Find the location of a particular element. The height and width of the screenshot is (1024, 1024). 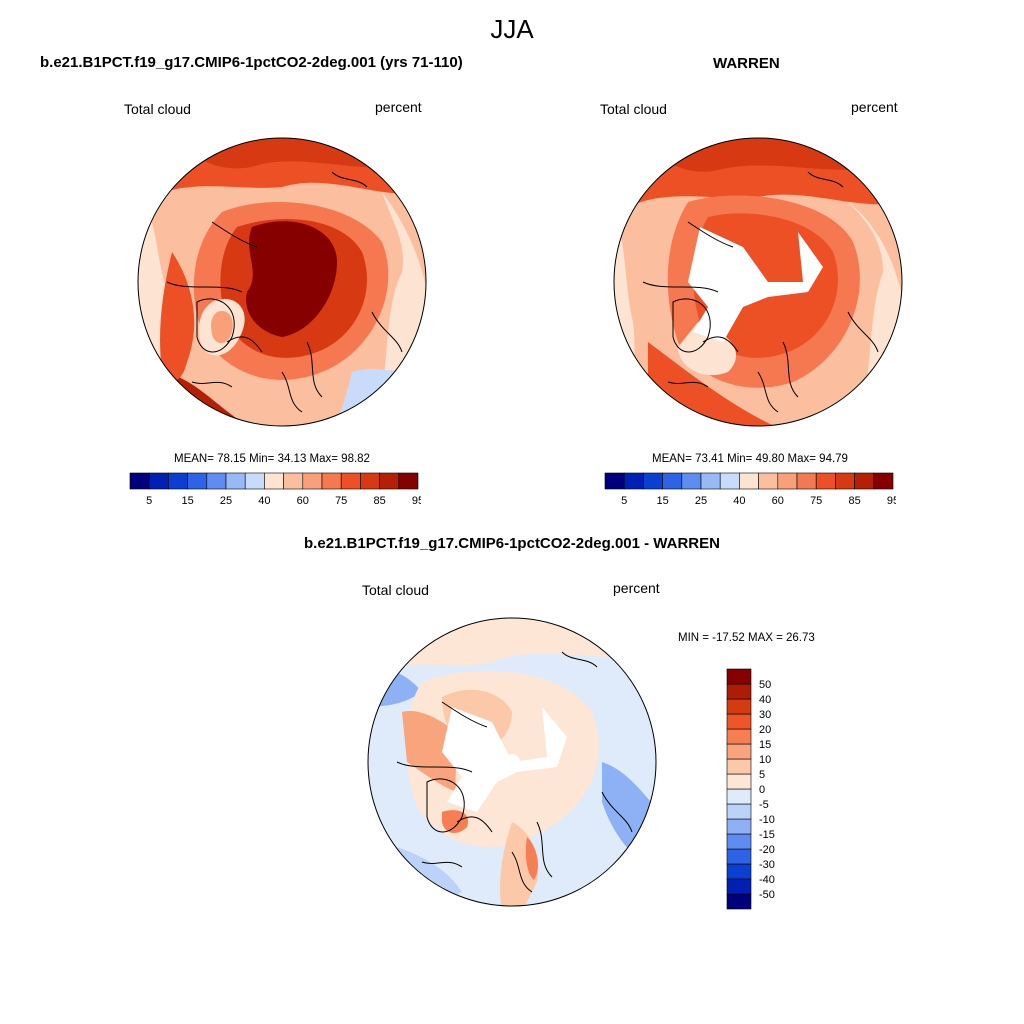

left-colorbar-tick-label: 75 is located at coordinates (341, 501).